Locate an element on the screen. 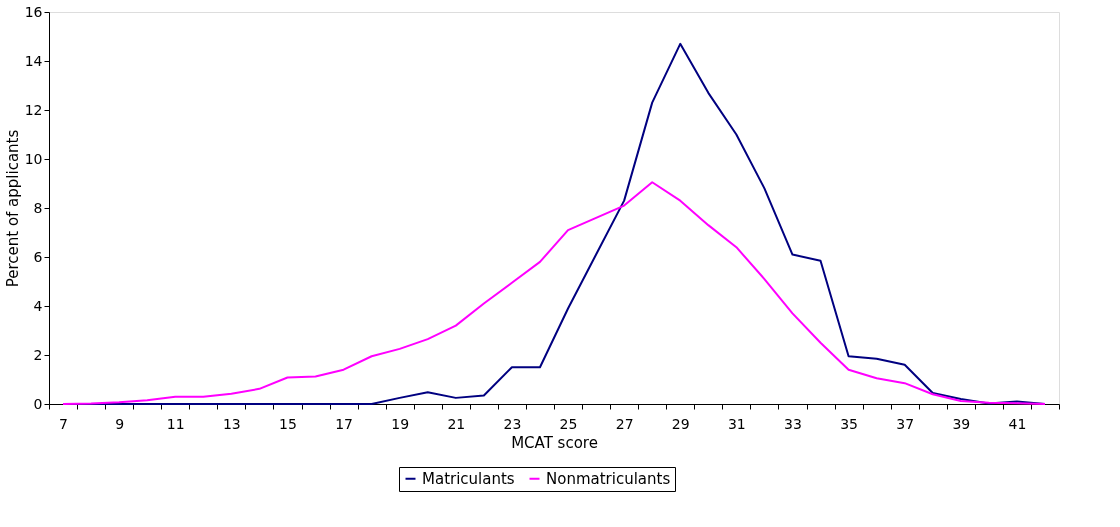  y-tick-label: 6 is located at coordinates (38, 256).